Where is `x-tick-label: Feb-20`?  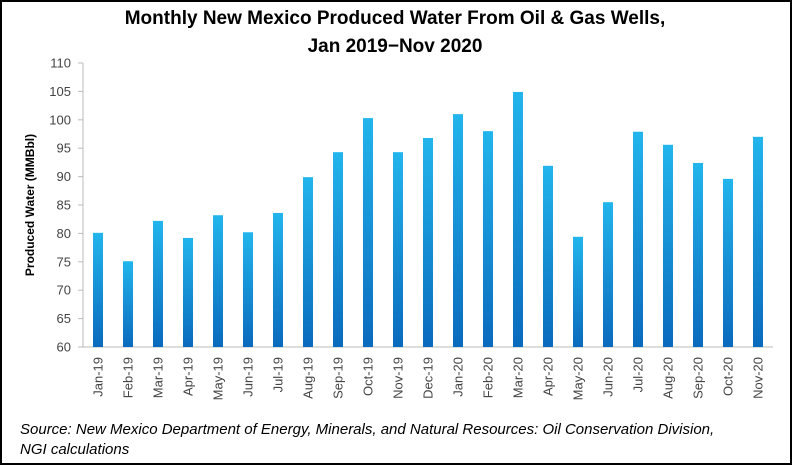
x-tick-label: Feb-20 is located at coordinates (488, 377).